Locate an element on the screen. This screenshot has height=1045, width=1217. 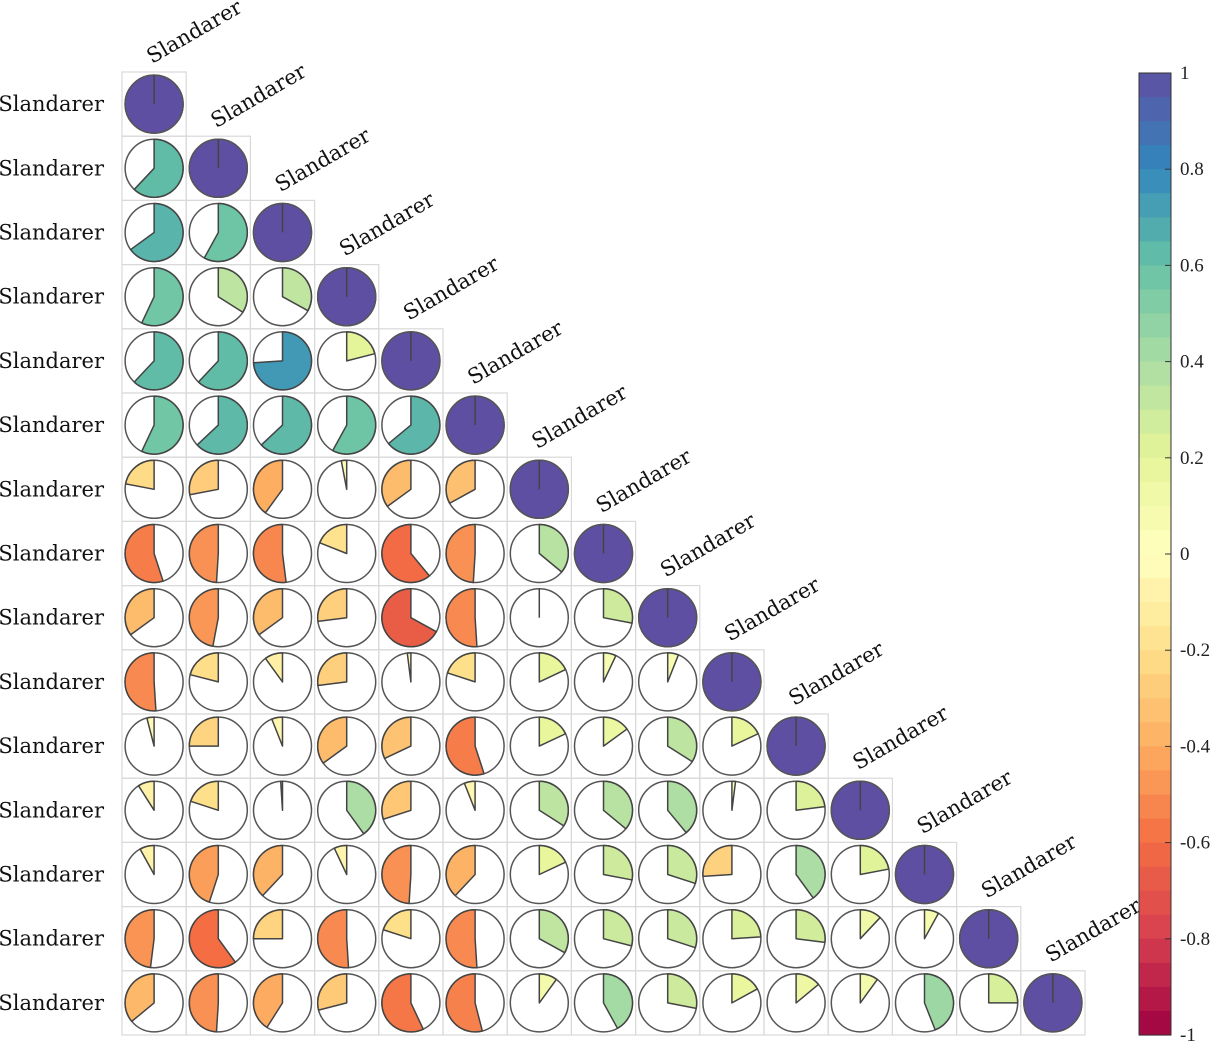
colorbar-tick-label: 0.4 is located at coordinates (1192, 362).